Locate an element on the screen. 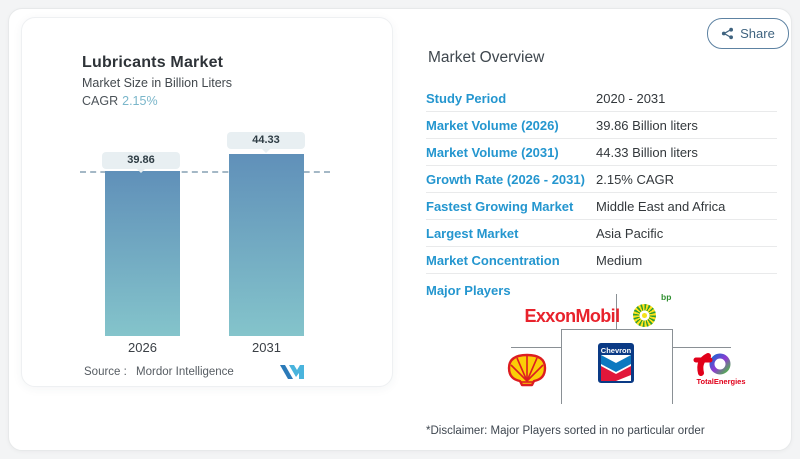 The image size is (800, 459). major-players-label: Major Players is located at coordinates (468, 290).